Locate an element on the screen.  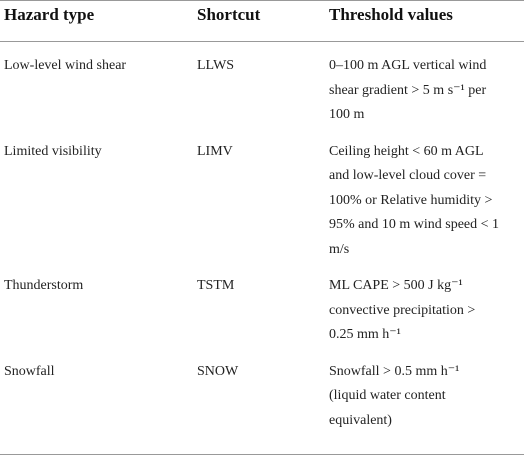
cell-line: Snowfall > 0.5 mm h⁻¹ is located at coordinates (394, 371).